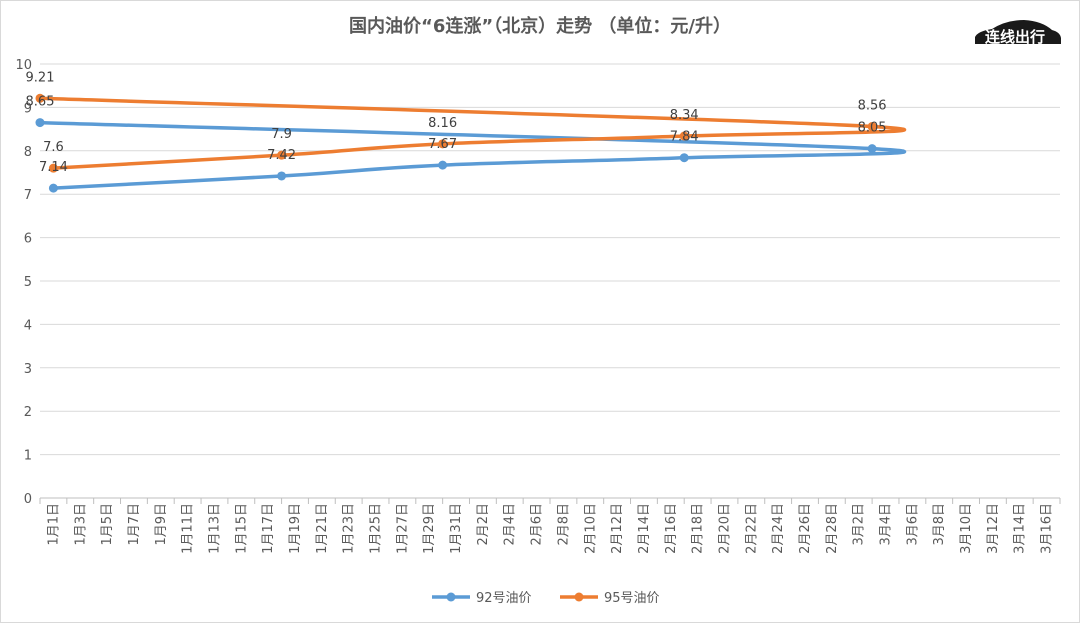  What do you see at coordinates (859, 524) in the screenshot?
I see `x-tick-label: 3月2日` at bounding box center [859, 524].